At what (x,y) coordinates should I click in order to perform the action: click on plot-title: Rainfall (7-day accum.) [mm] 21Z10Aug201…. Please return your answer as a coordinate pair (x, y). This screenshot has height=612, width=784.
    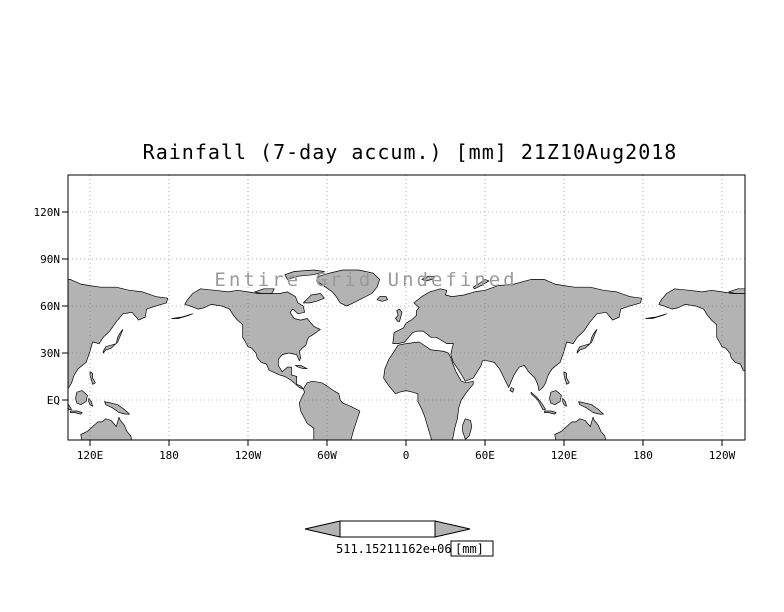
    Looking at the image, I should click on (410, 152).